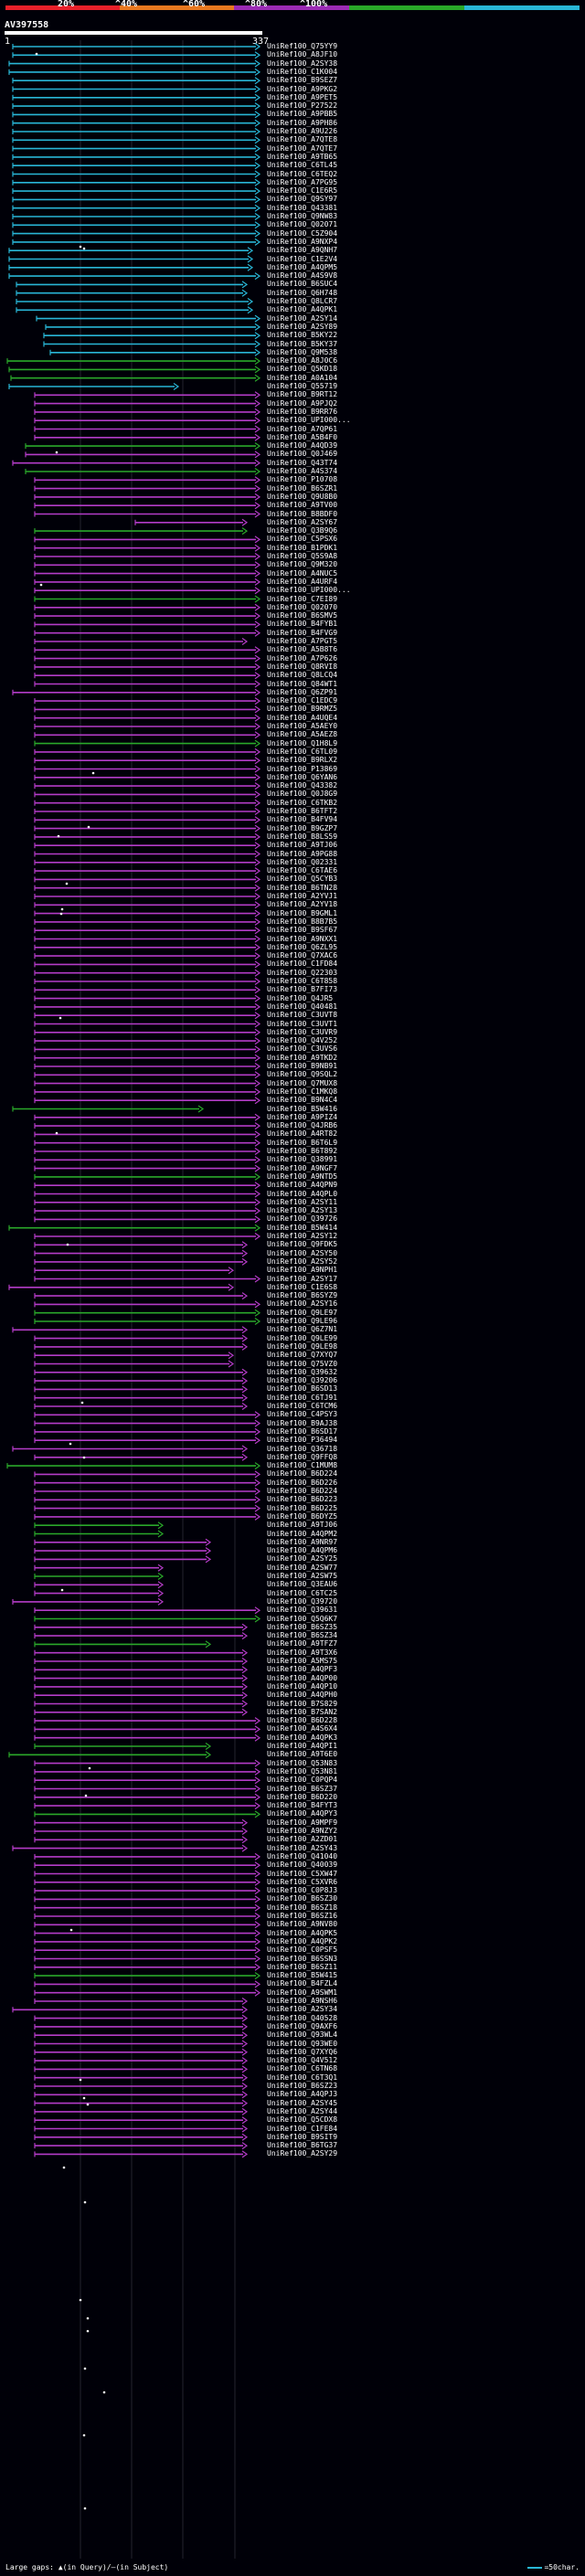 The height and width of the screenshot is (2576, 585). I want to click on hit-label: UniRef100_Q75VZ0, so click(302, 1363).